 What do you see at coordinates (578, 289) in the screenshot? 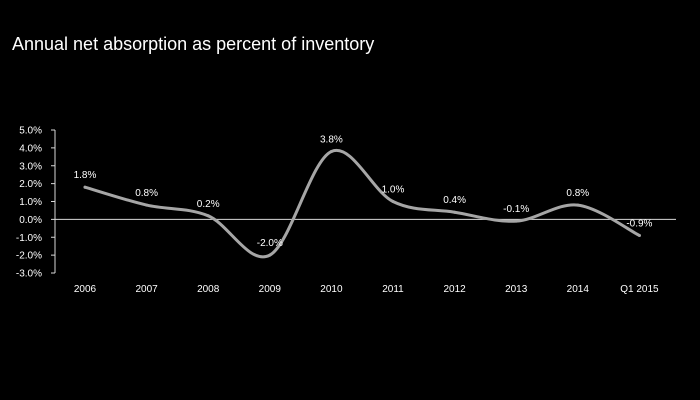
I see `x-tick-label: 2014` at bounding box center [578, 289].